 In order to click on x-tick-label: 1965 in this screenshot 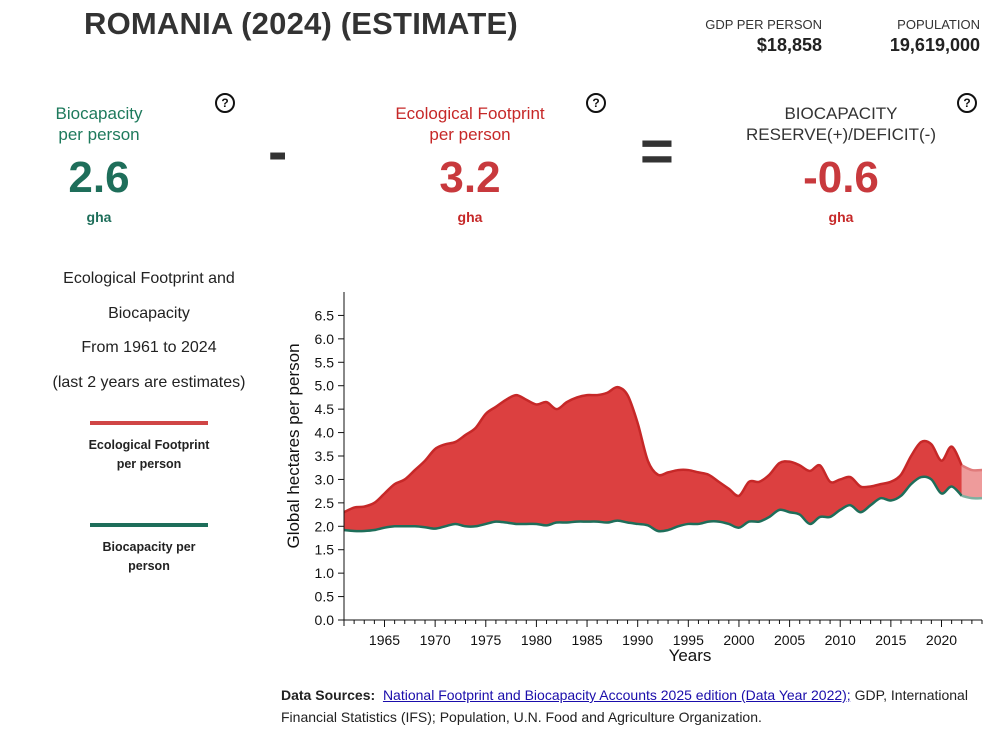, I will do `click(384, 640)`.